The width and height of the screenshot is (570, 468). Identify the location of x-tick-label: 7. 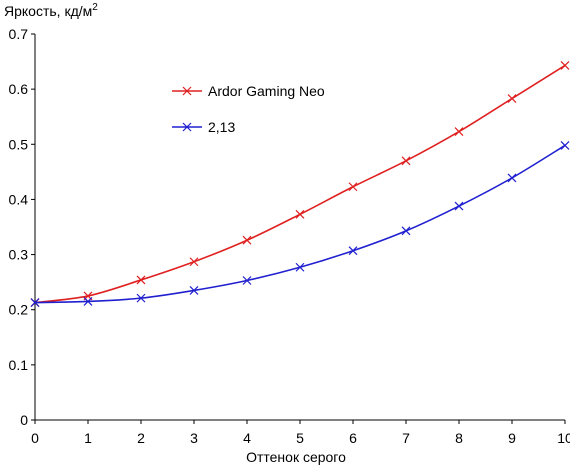
(406, 438).